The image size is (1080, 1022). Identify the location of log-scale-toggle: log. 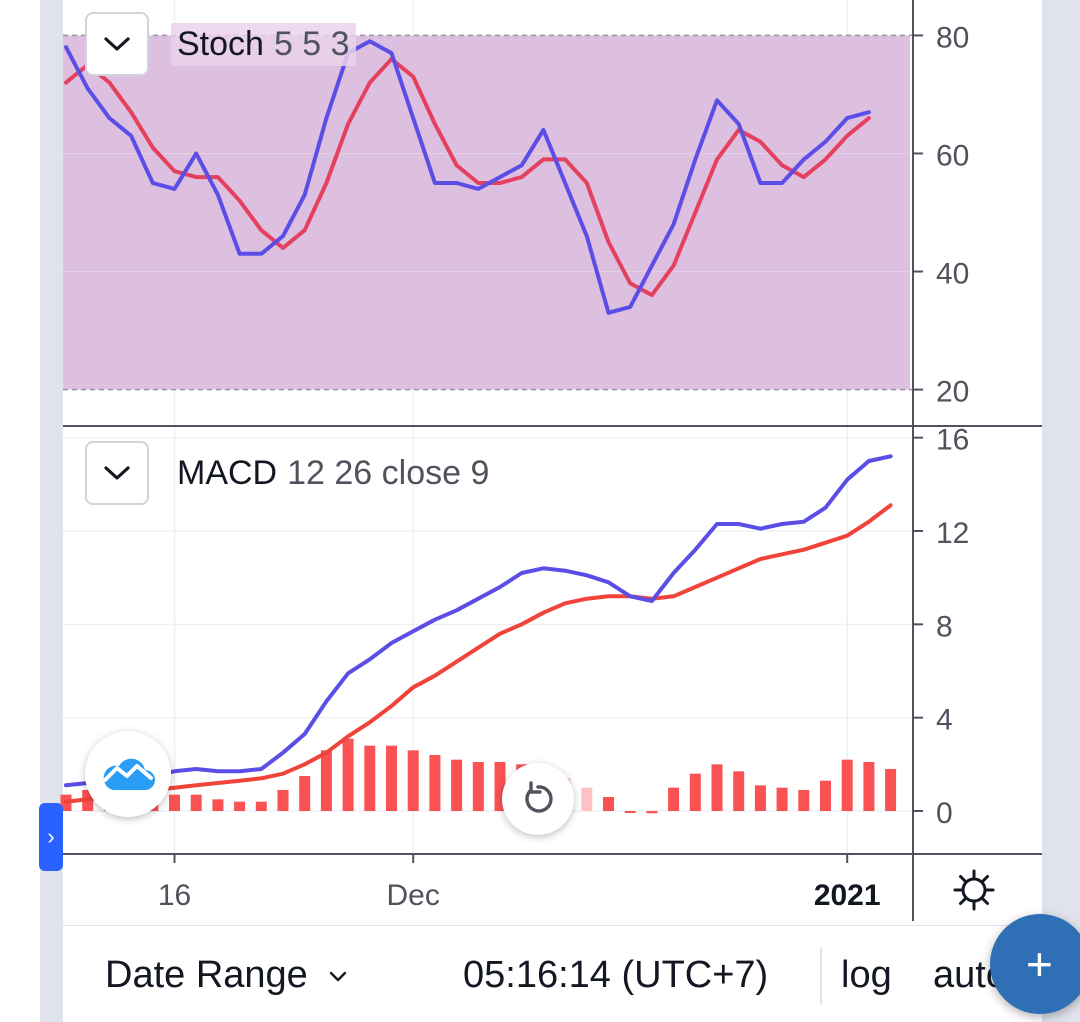
(866, 975).